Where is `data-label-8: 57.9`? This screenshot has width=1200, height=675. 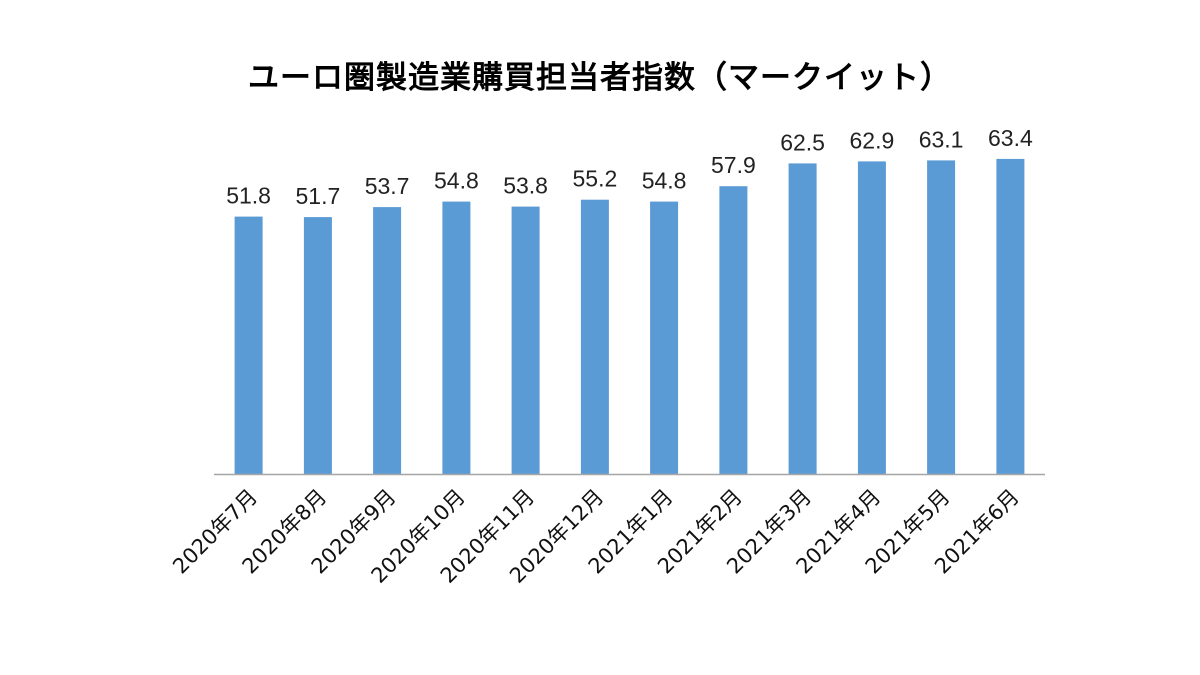
data-label-8: 57.9 is located at coordinates (733, 165).